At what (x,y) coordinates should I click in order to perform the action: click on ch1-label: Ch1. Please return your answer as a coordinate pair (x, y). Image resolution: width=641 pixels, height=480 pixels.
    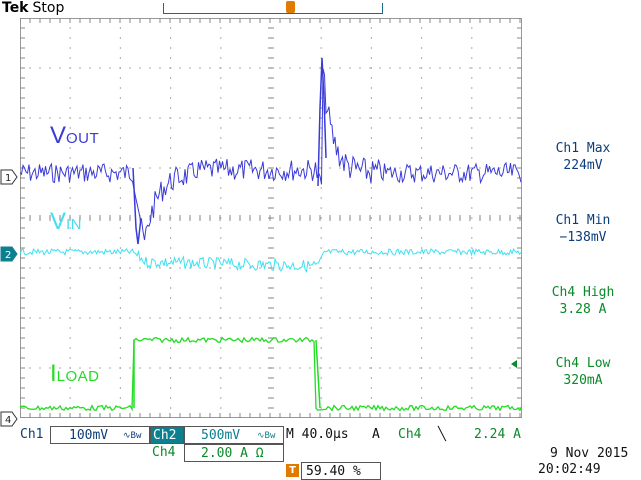
    Looking at the image, I should click on (32, 434).